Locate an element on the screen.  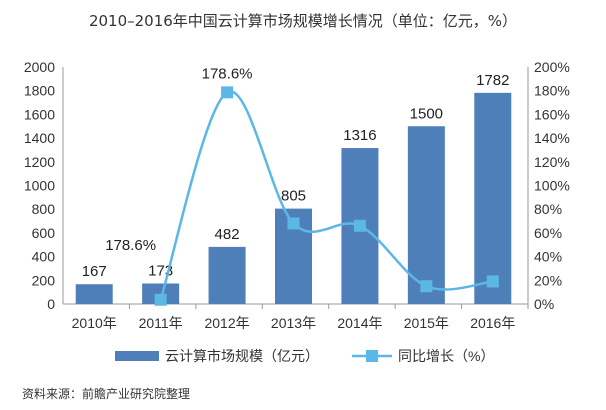
bar-data-label: 805 is located at coordinates (293, 196).